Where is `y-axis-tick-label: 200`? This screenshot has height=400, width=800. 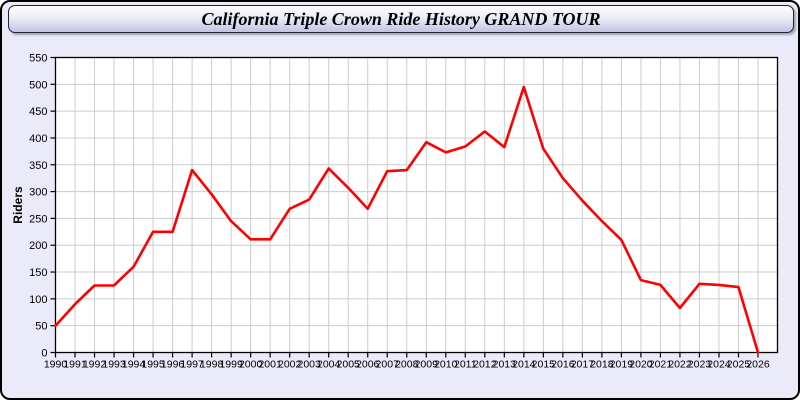
y-axis-tick-label: 200 is located at coordinates (38, 246).